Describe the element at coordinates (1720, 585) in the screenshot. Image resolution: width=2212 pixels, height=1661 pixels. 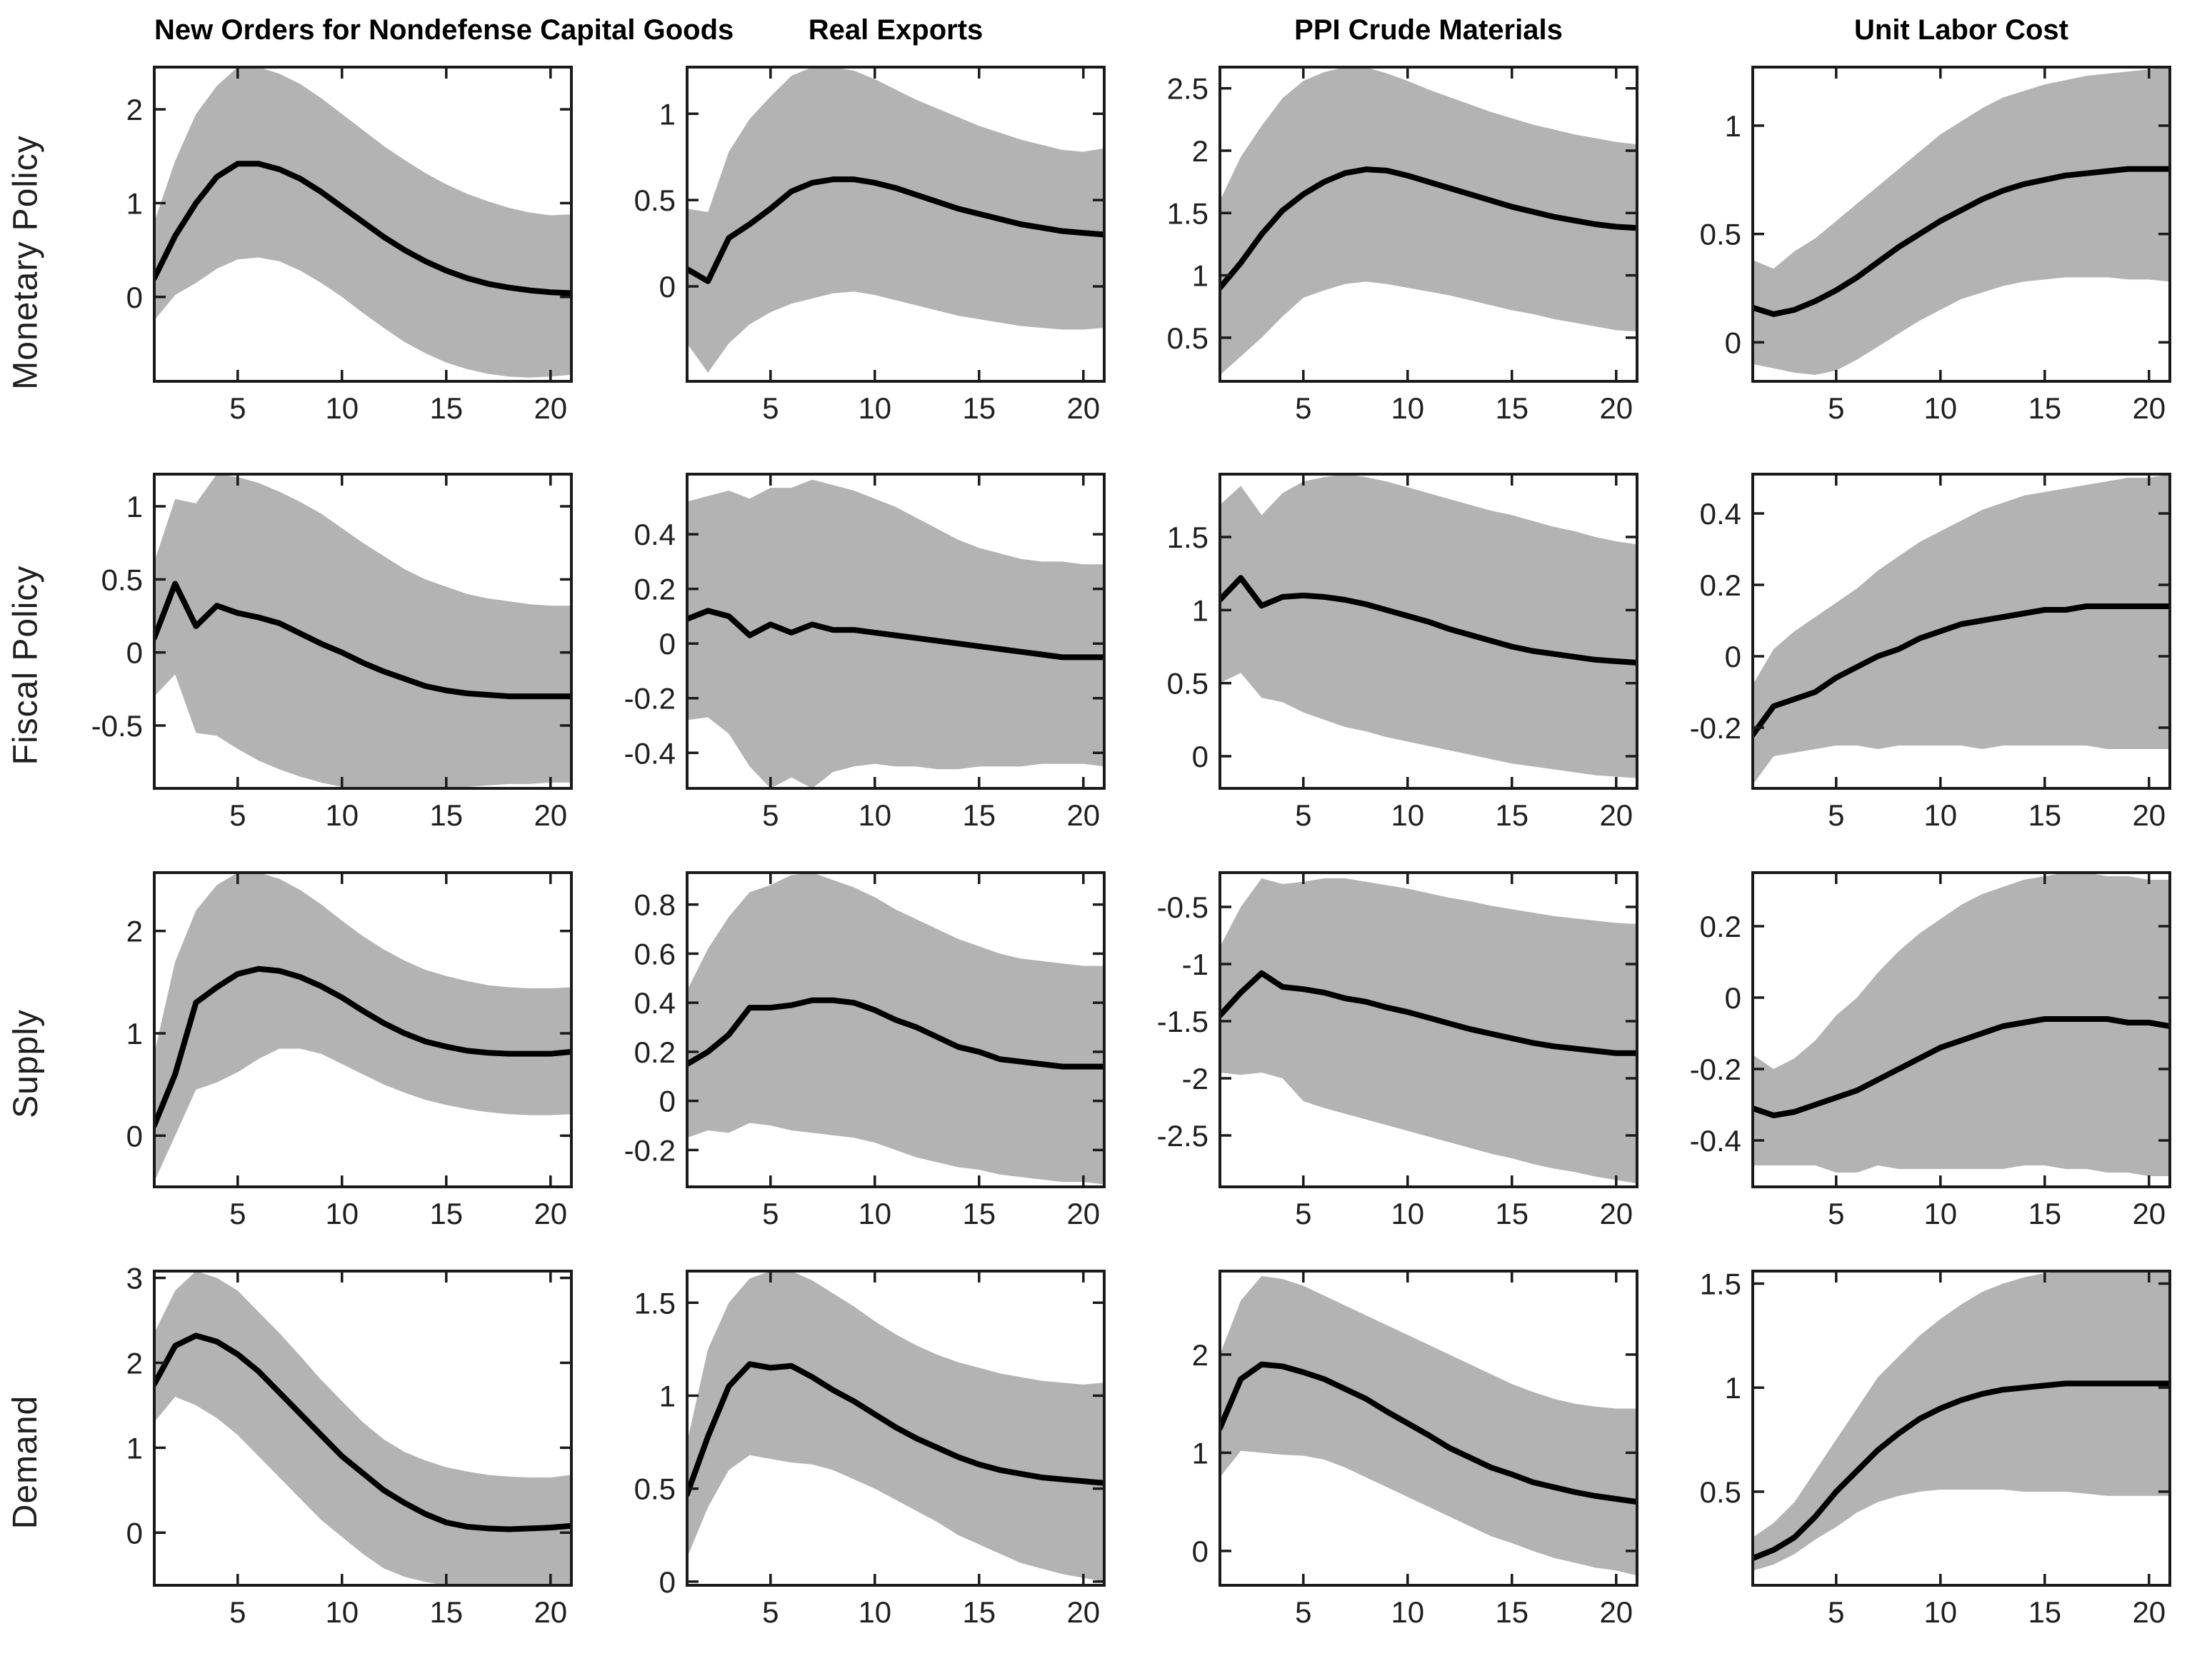
I see `y-tick-label: 0.2` at that location.